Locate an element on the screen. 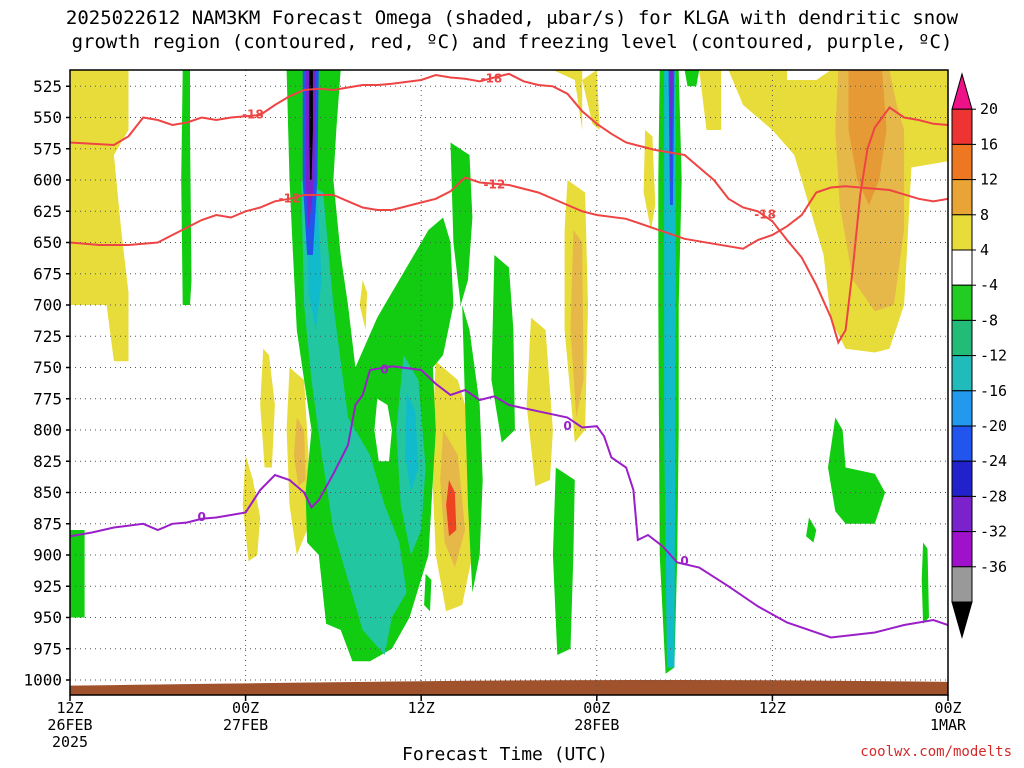  x-tick-label-60-2: 1MAR is located at coordinates (948, 725).